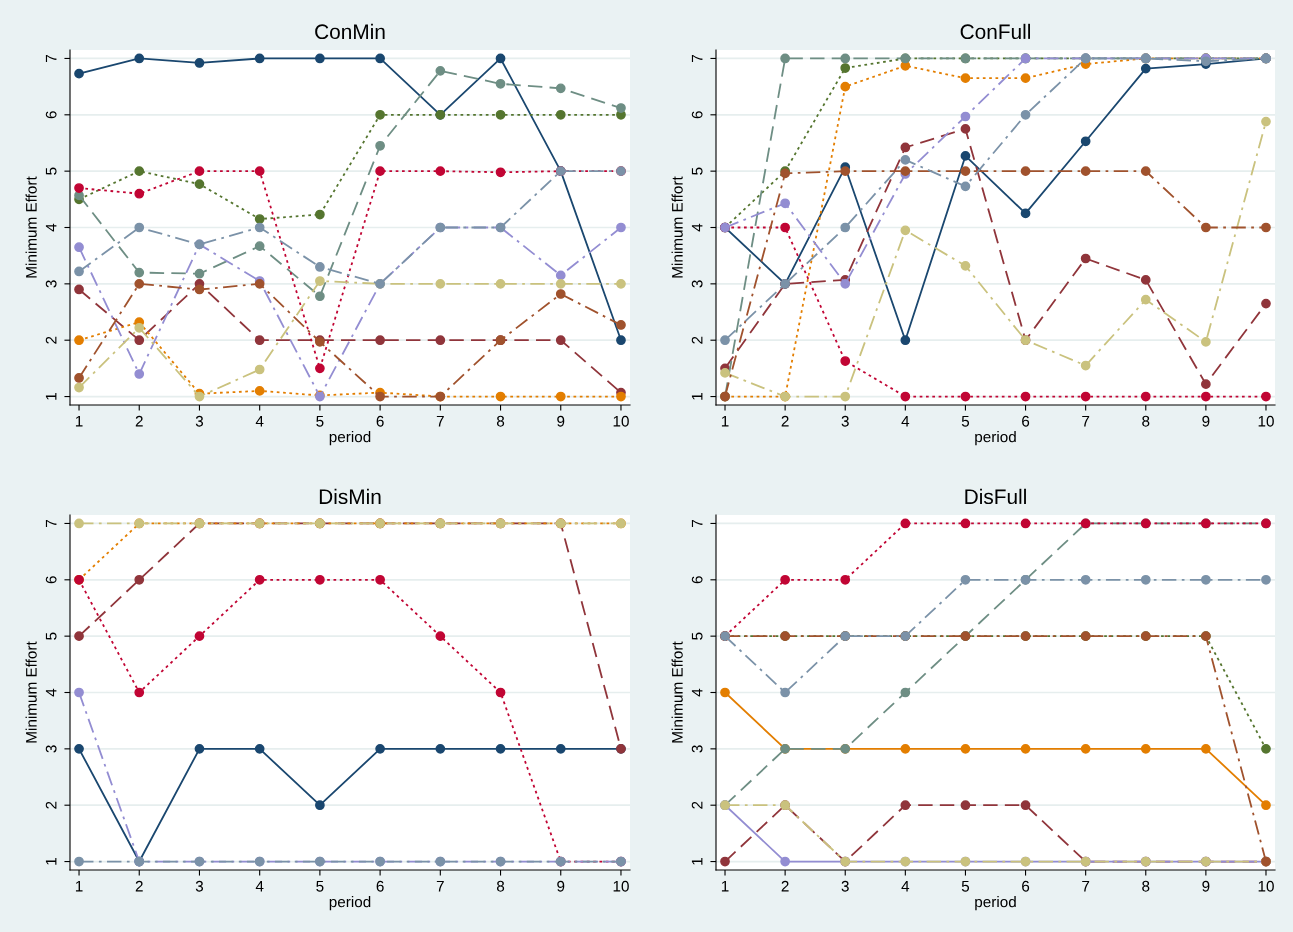 This screenshot has height=932, width=1293. I want to click on chart-title: DisMin, so click(350, 496).